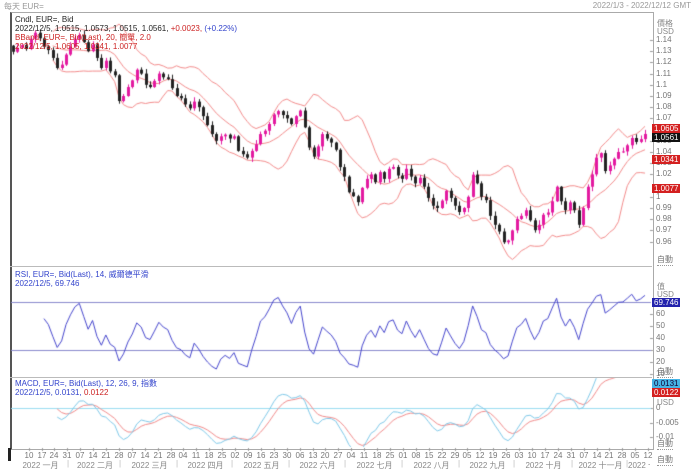 This screenshot has width=695, height=471. What do you see at coordinates (665, 23) in the screenshot?
I see `price-axis-title: 價格` at bounding box center [665, 23].